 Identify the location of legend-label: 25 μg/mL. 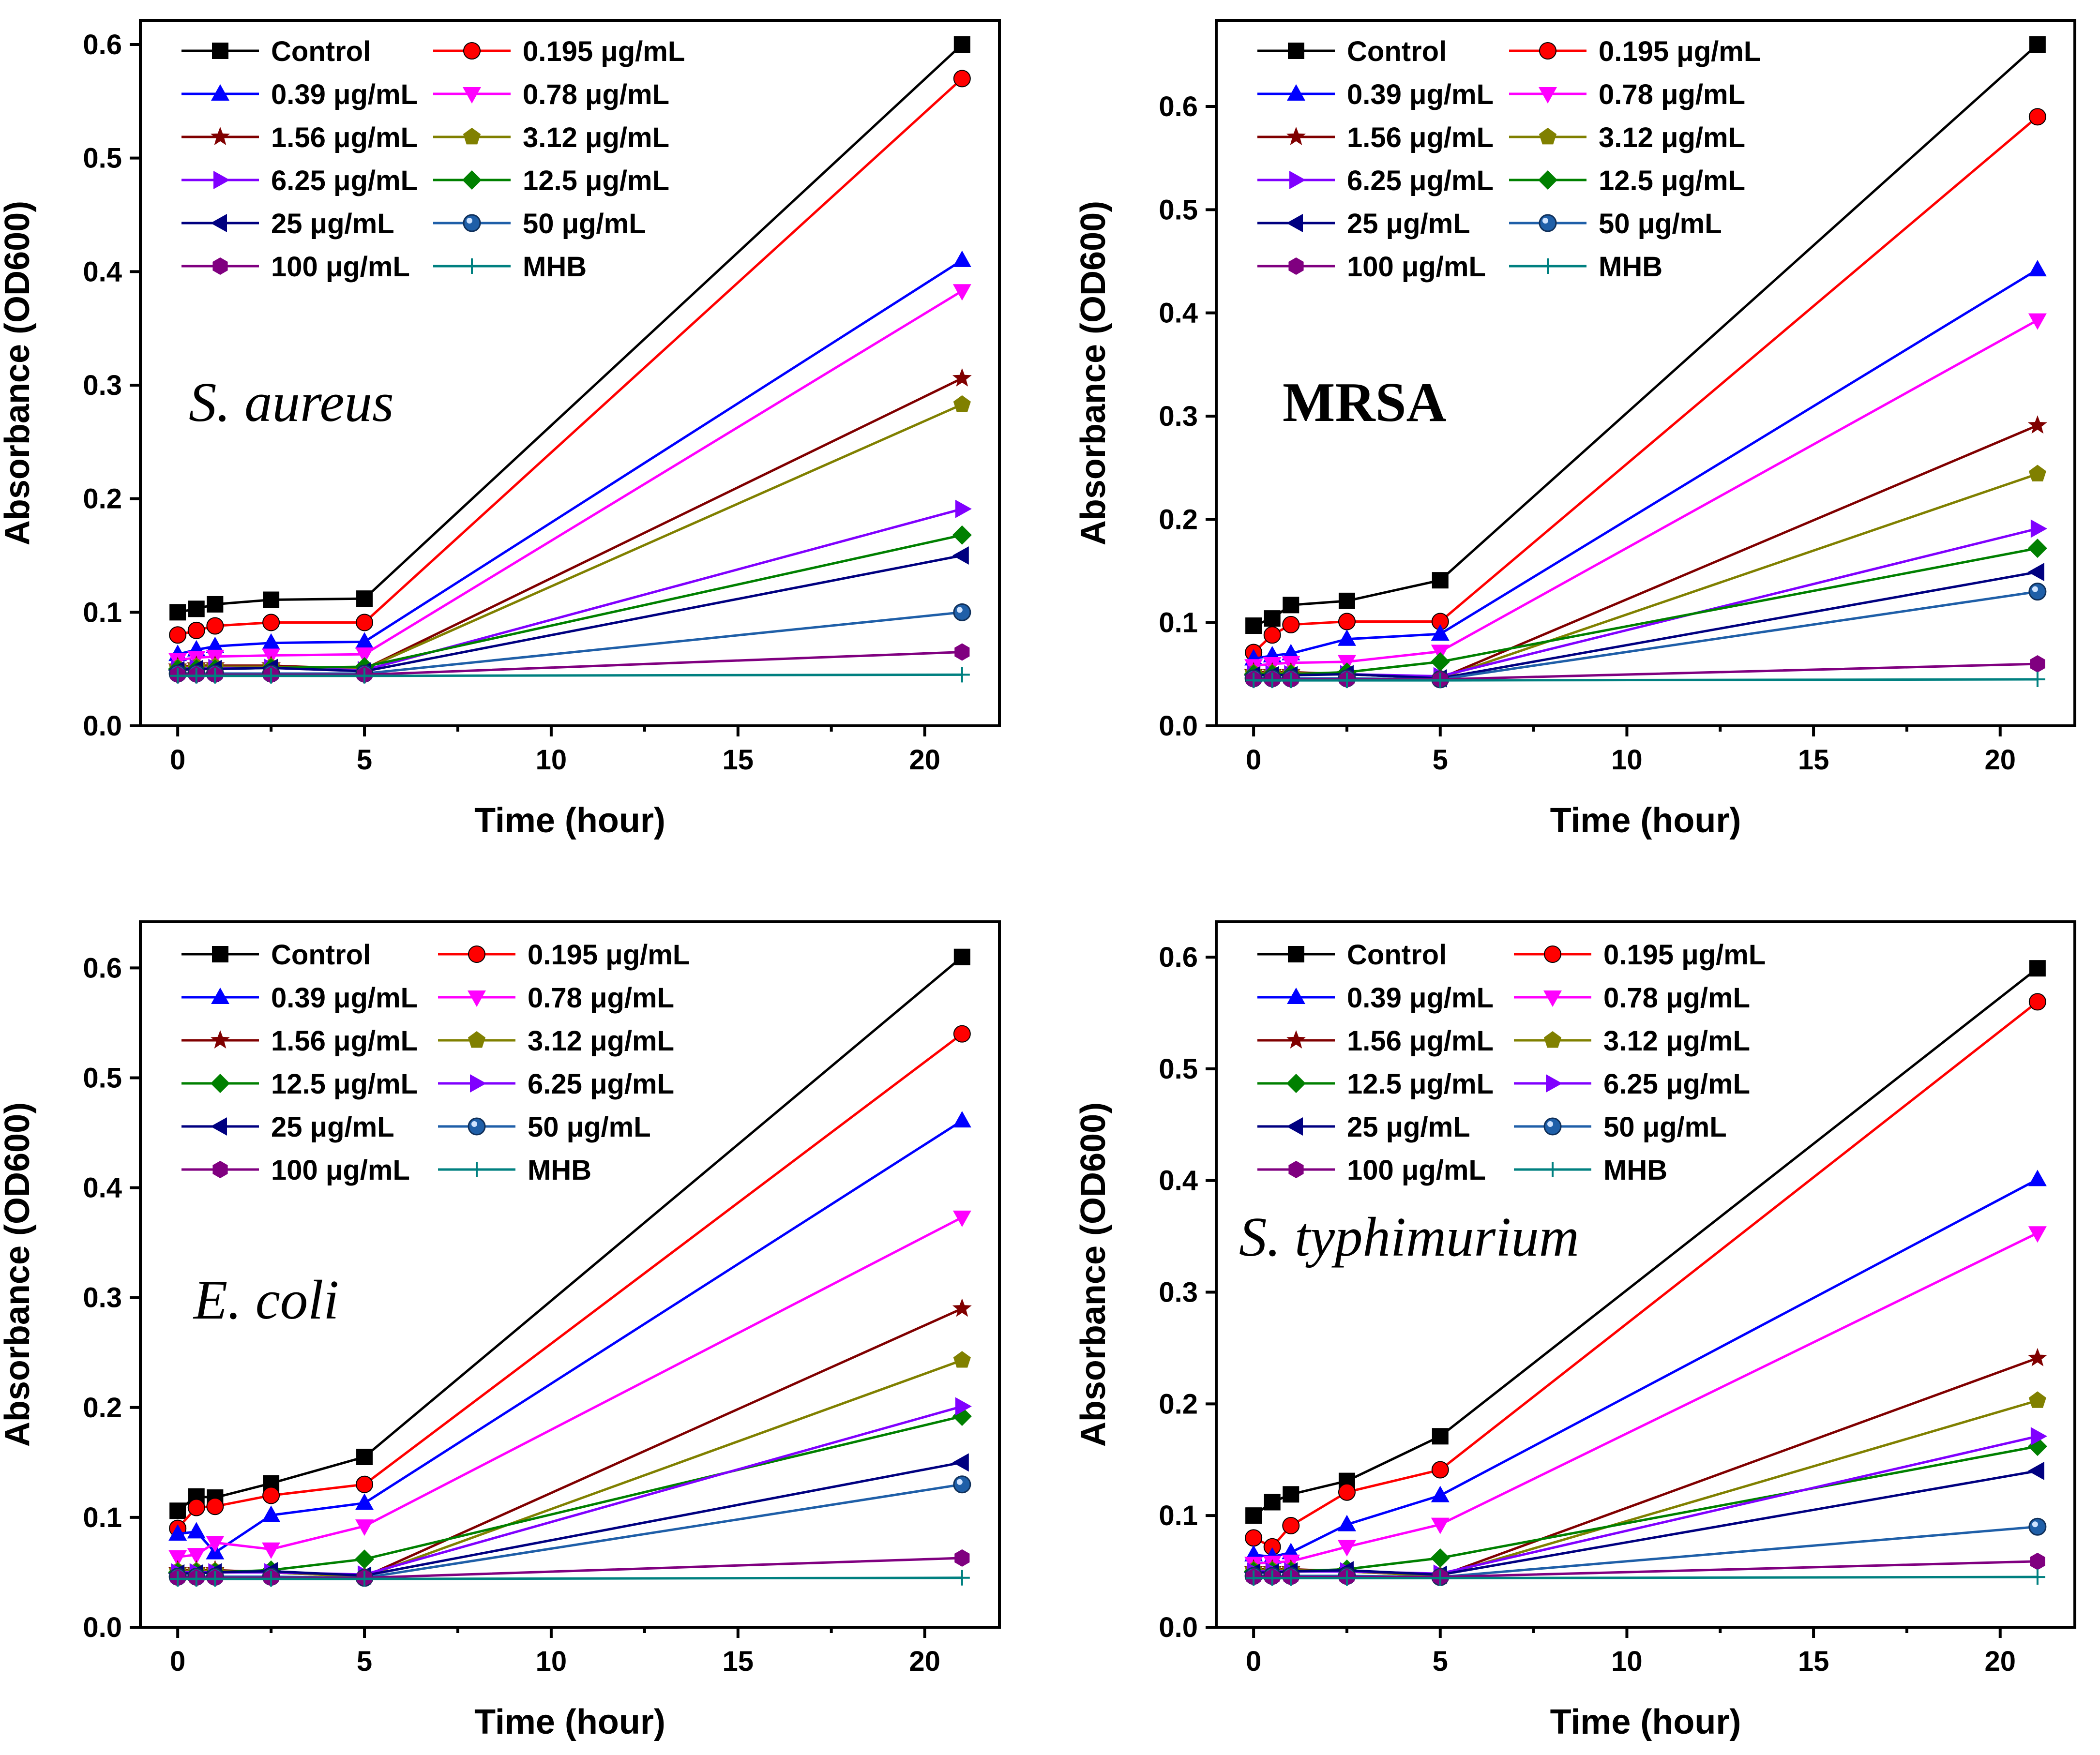
(332, 224).